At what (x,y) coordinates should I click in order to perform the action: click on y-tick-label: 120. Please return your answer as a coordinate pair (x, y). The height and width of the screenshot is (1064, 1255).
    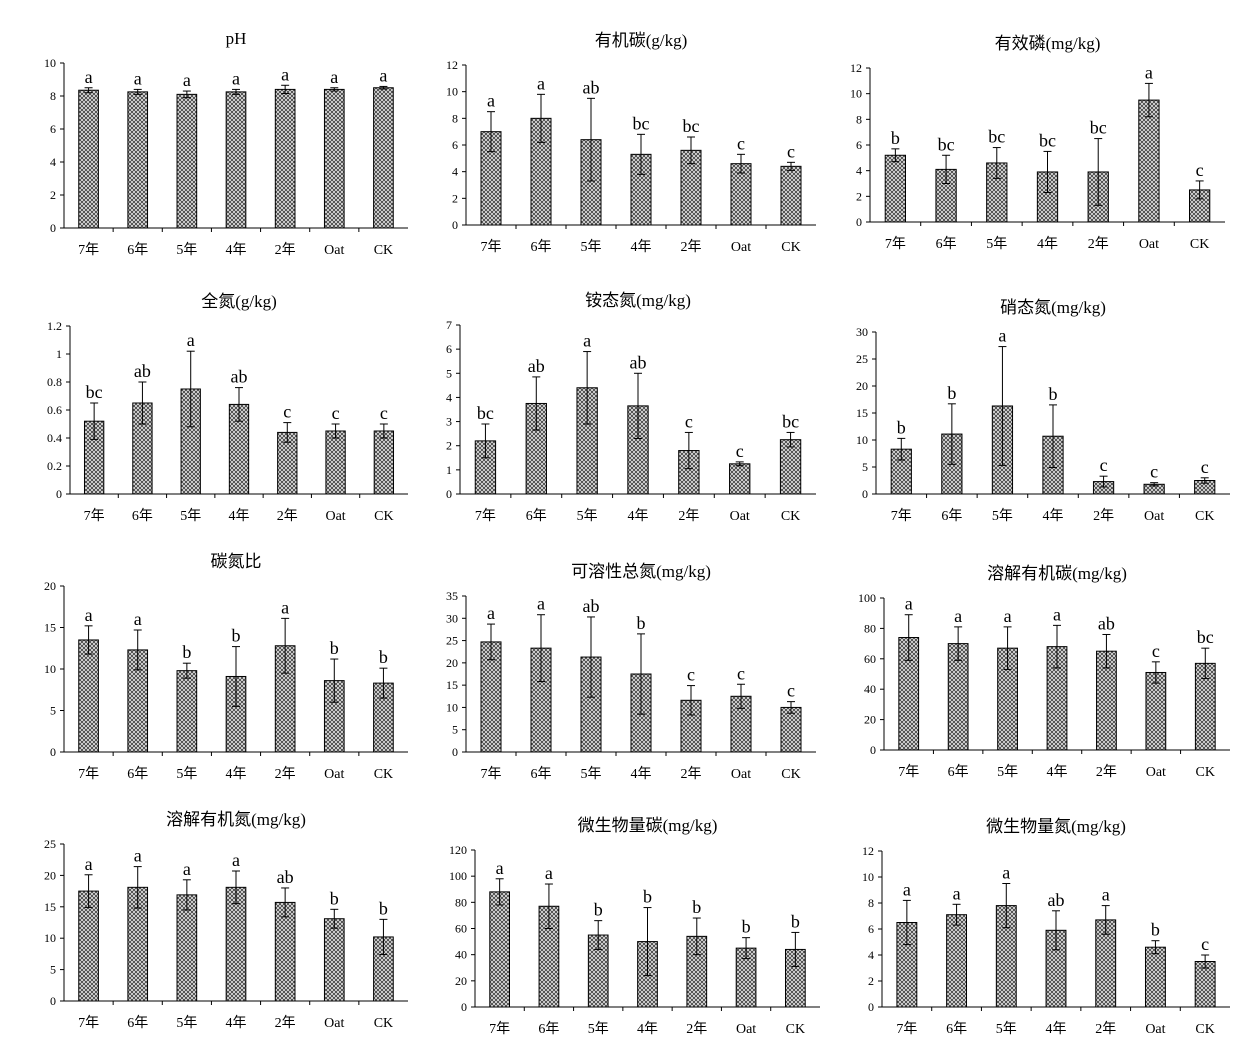
    Looking at the image, I should click on (458, 850).